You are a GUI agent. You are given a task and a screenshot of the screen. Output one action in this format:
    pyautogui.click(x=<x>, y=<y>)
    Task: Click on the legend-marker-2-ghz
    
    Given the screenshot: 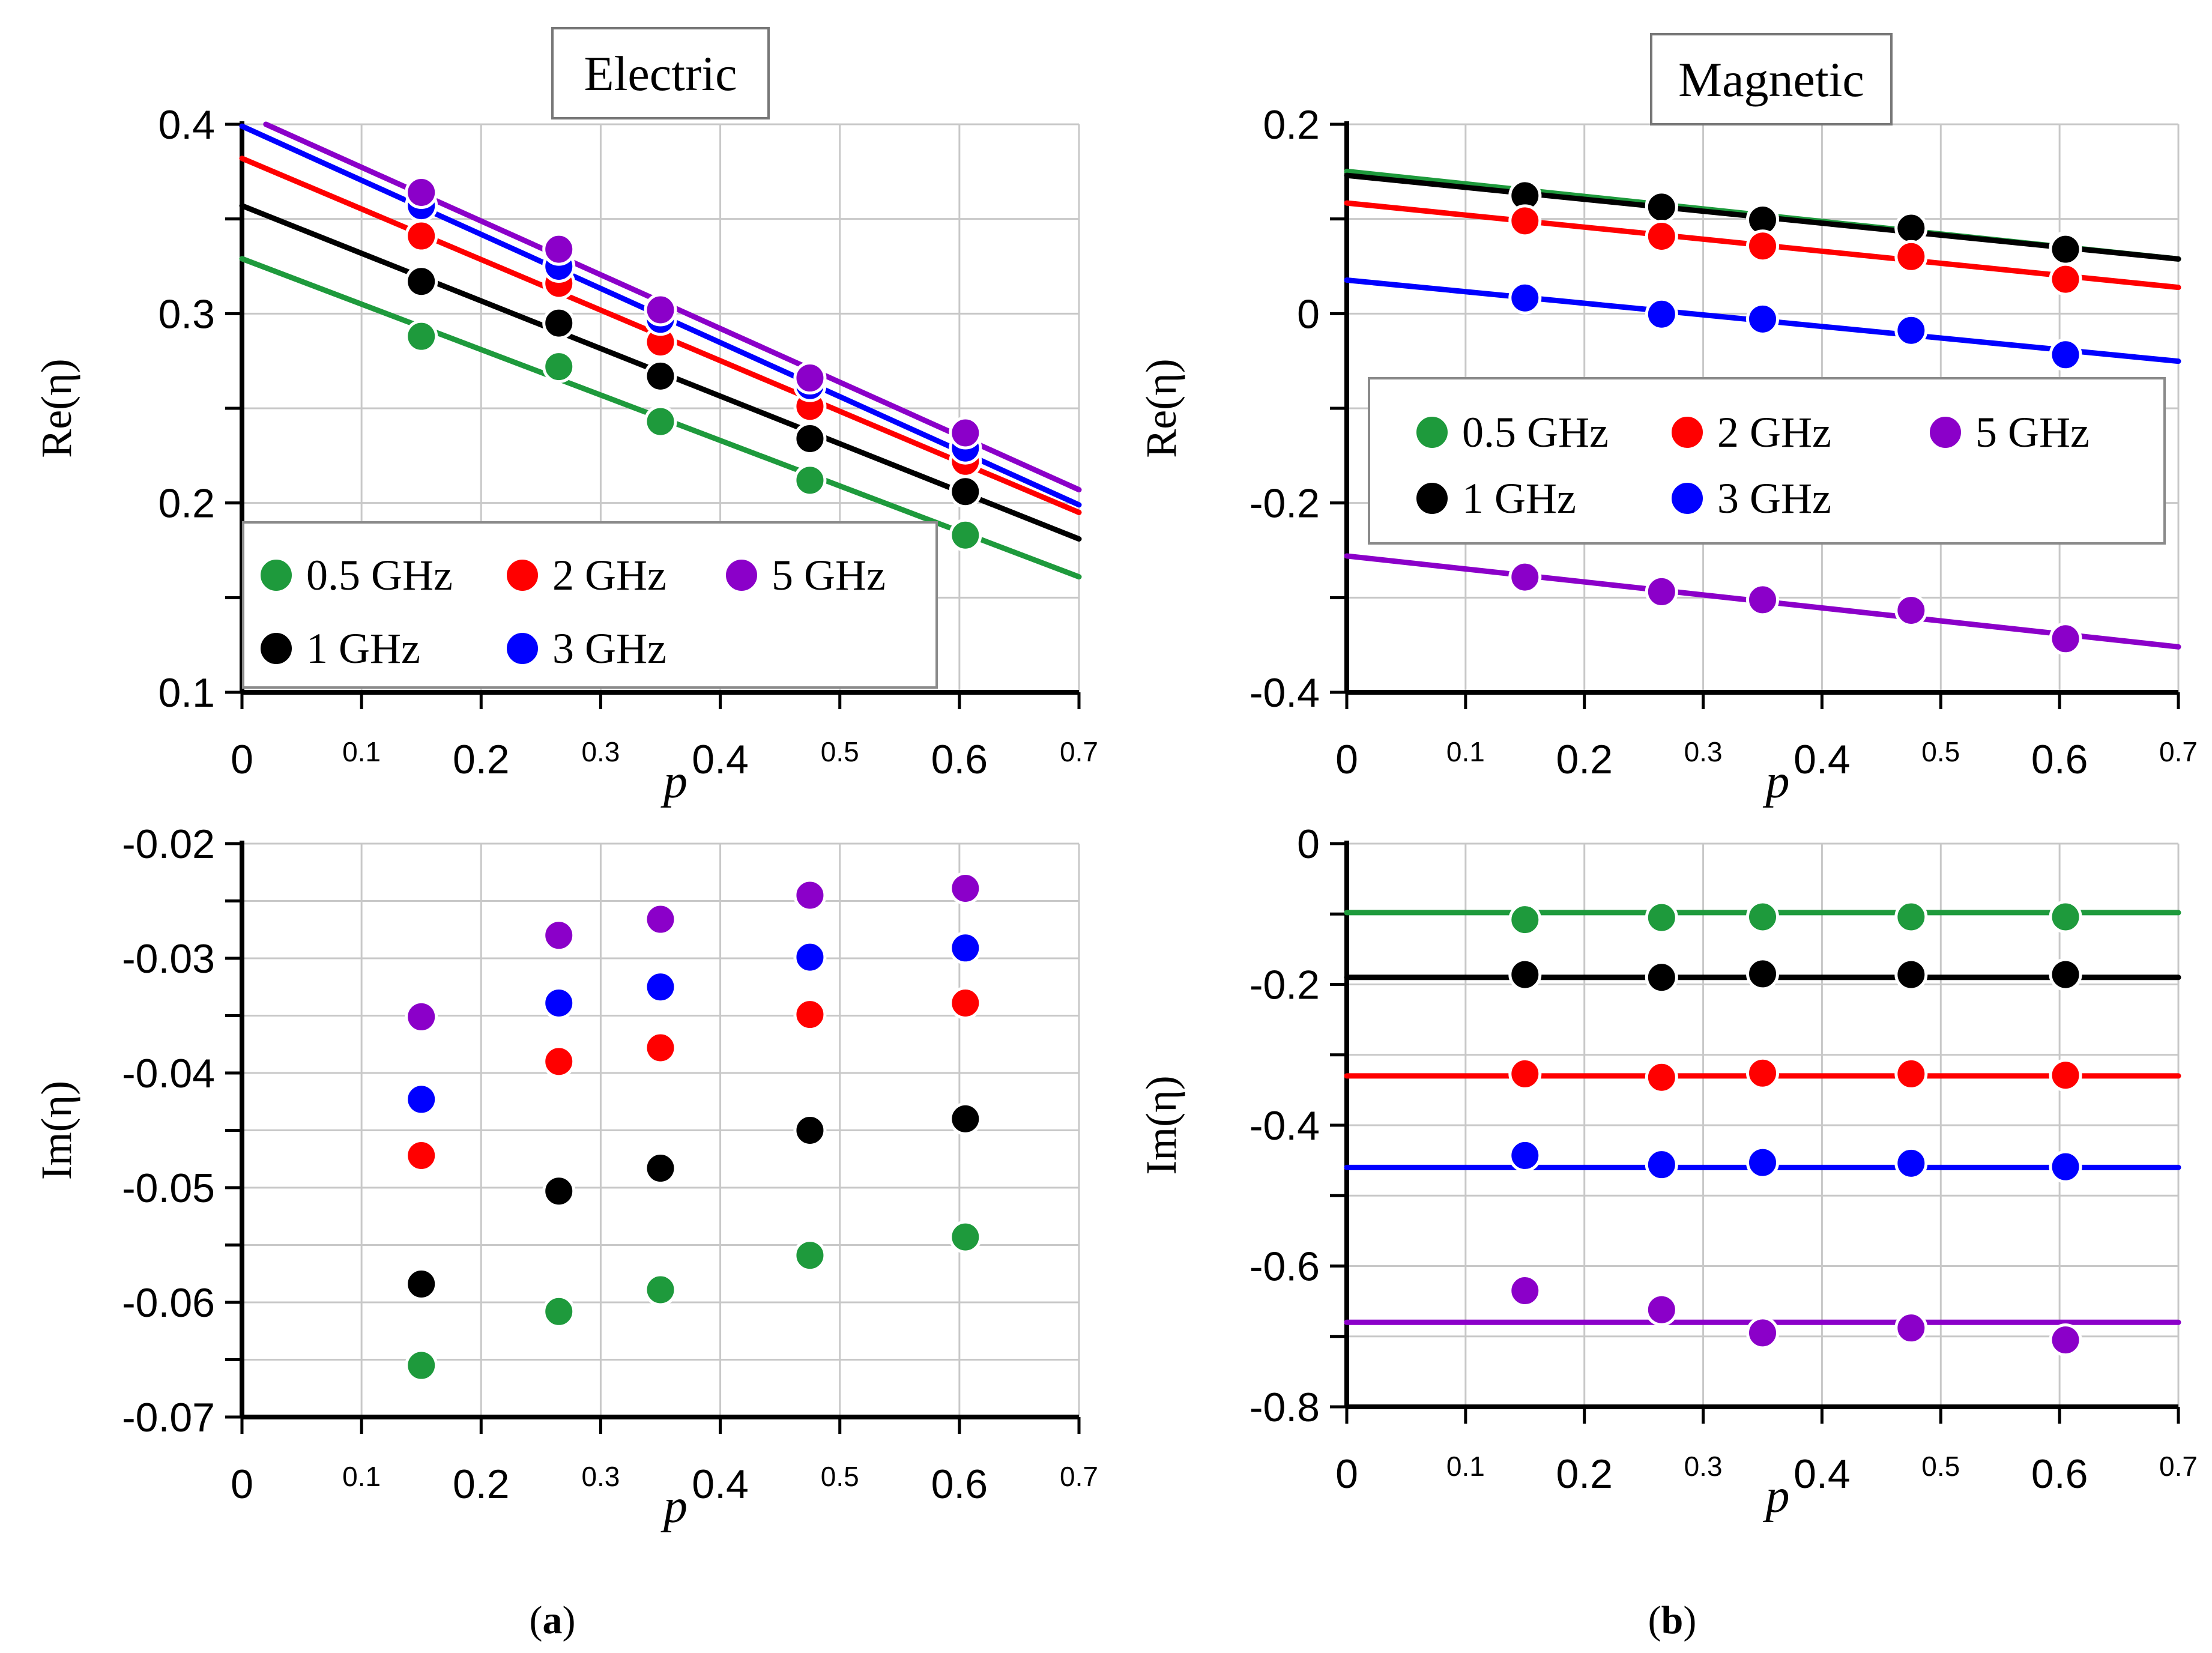 What is the action you would take?
    pyautogui.click(x=522, y=575)
    